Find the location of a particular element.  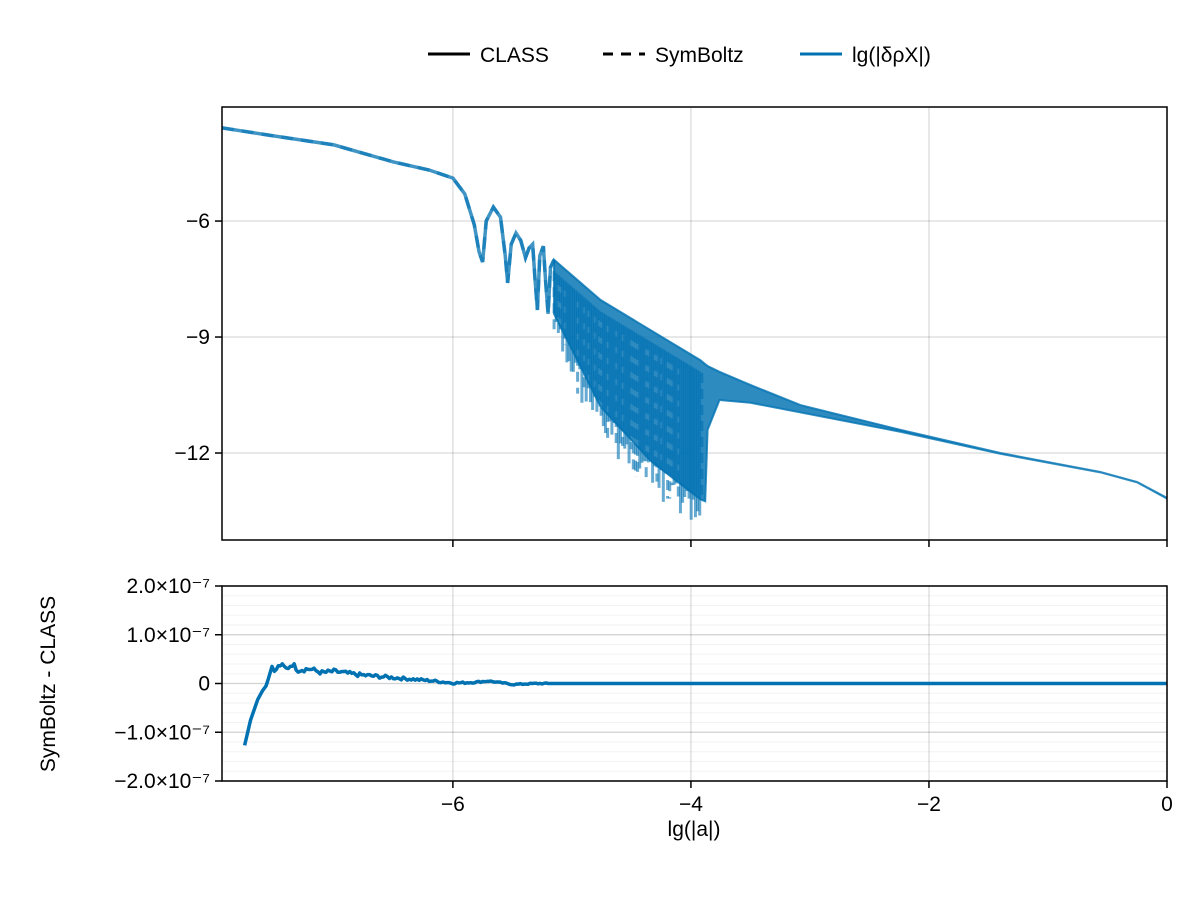

top-y-tick-label: −12 is located at coordinates (192, 453).